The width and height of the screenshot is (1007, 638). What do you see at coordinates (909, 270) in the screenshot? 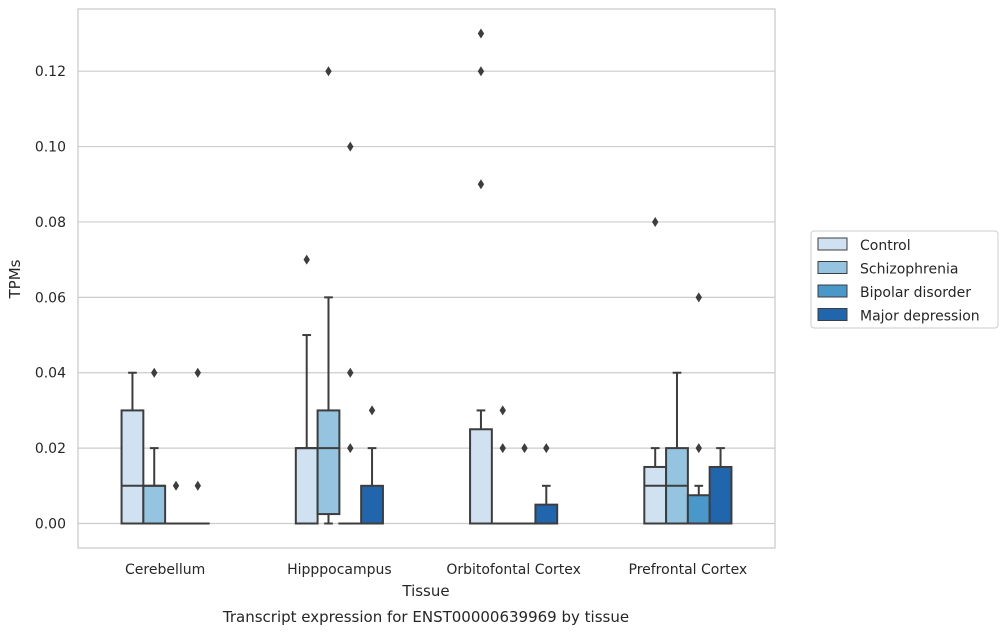
I see `legend-label: Schizophrenia` at bounding box center [909, 270].